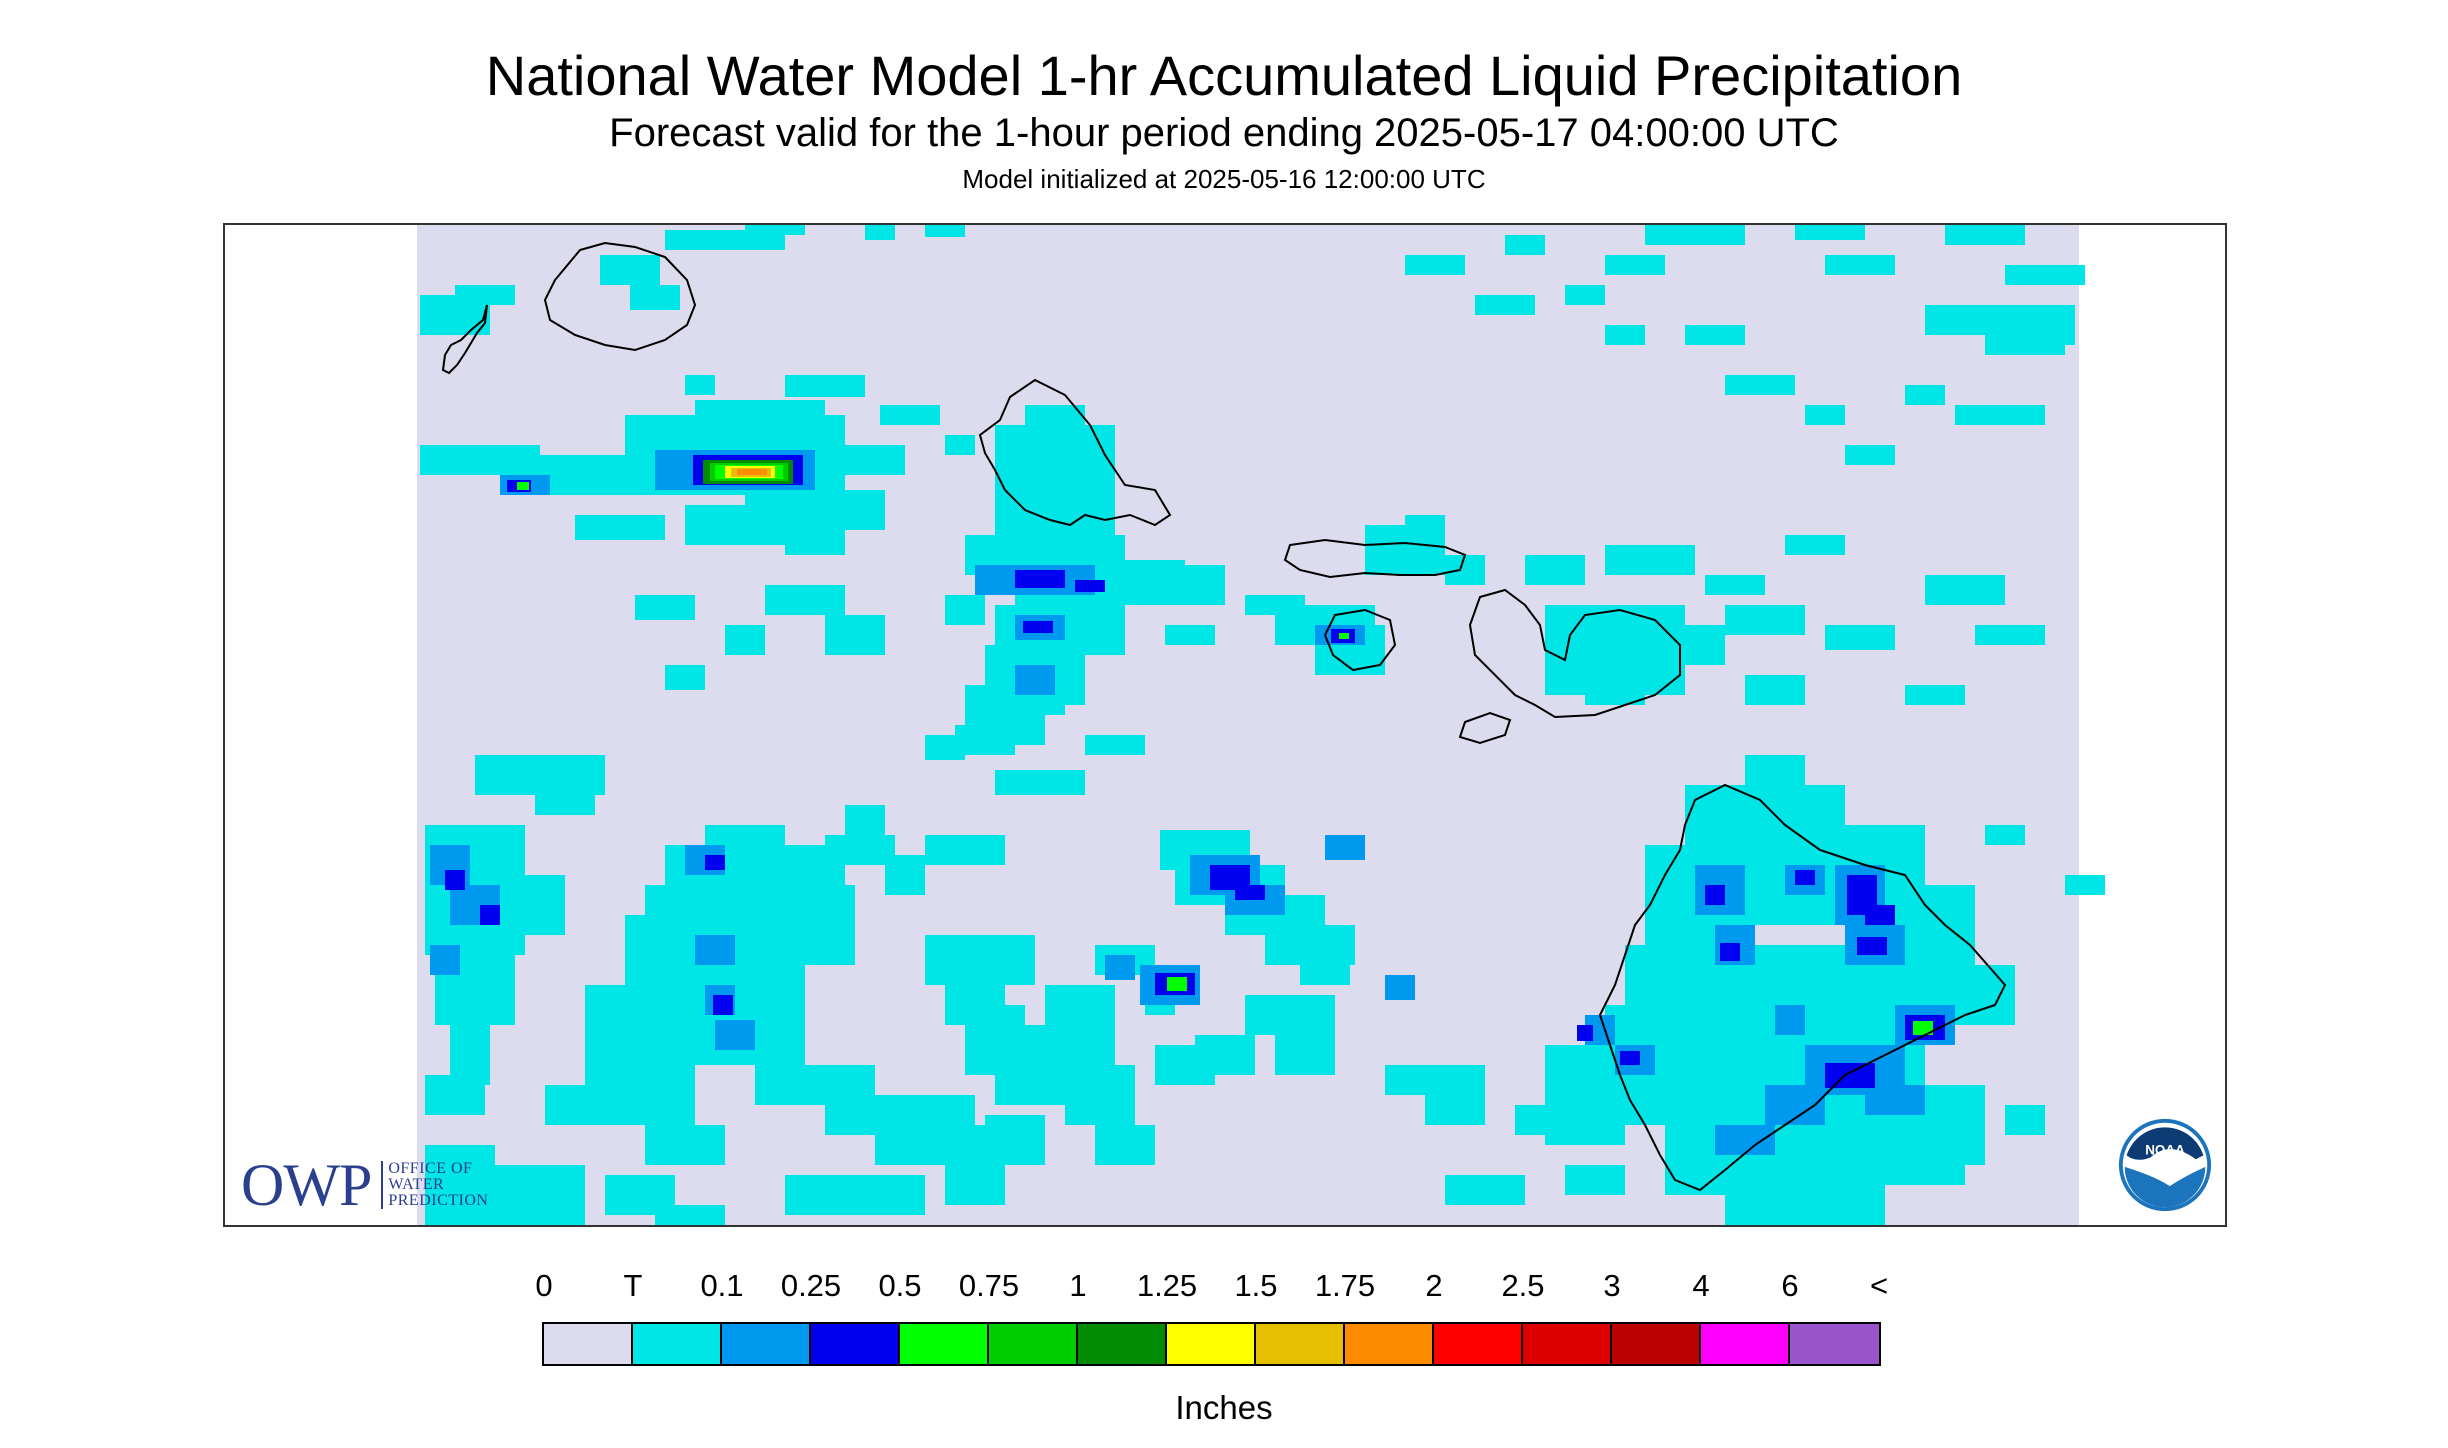 The height and width of the screenshot is (1448, 2448). Describe the element at coordinates (430, 1168) in the screenshot. I see `owp-line-1: OFFICE OF` at that location.